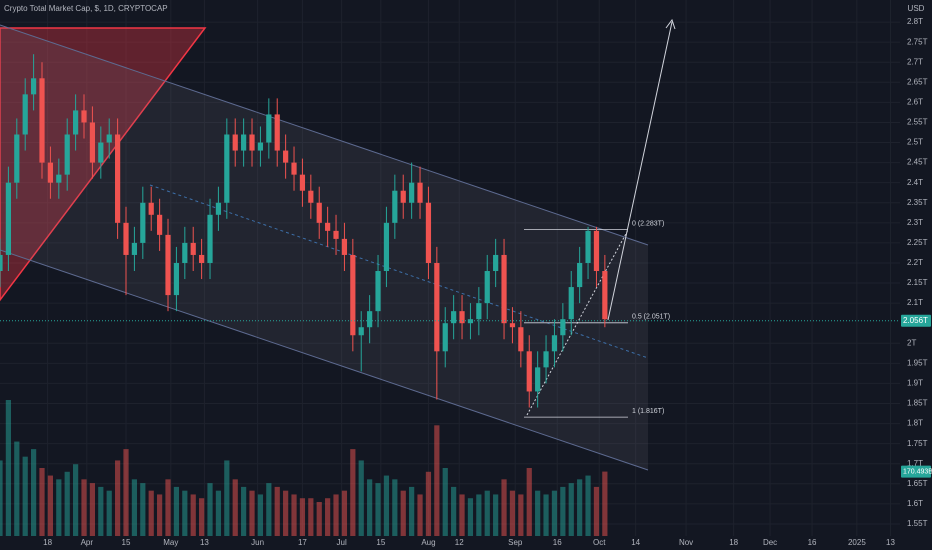 The height and width of the screenshot is (550, 932). What do you see at coordinates (917, 162) in the screenshot?
I see `y-tick-label: 2.45T` at bounding box center [917, 162].